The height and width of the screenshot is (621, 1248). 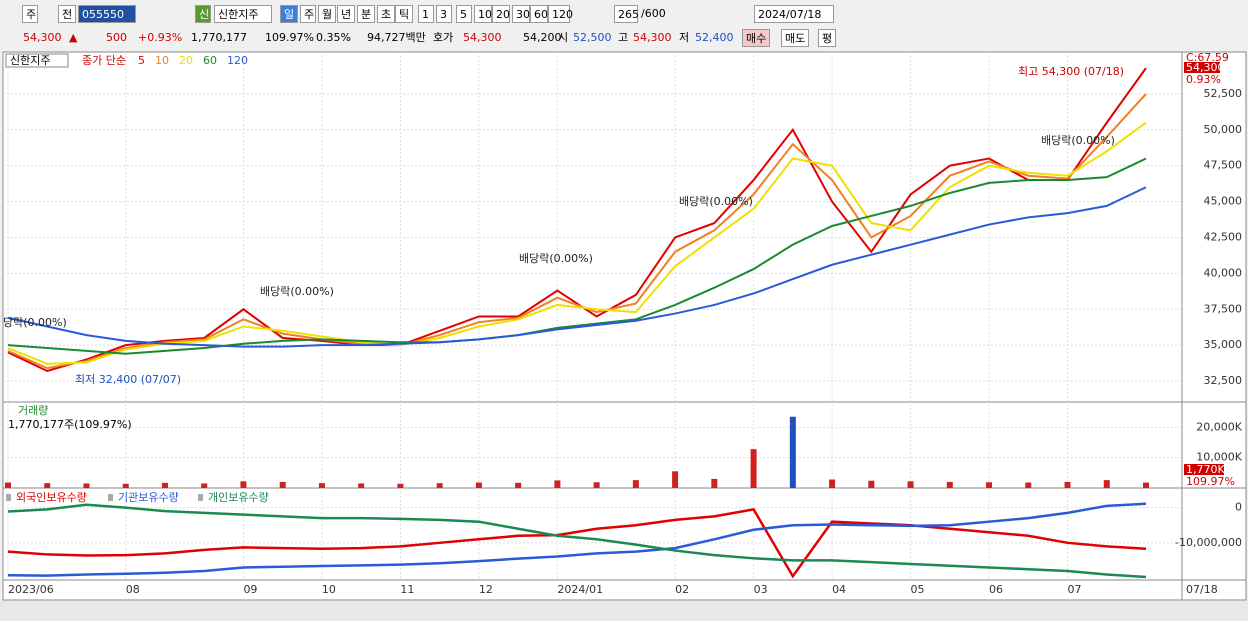 I want to click on x-end-label: 07/18, so click(x=1202, y=589).